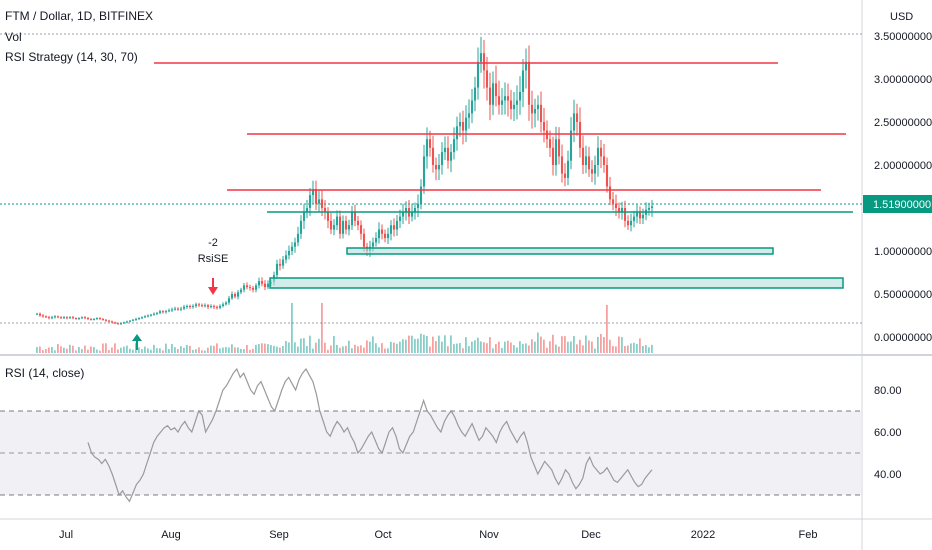 This screenshot has height=550, width=932. Describe the element at coordinates (13, 37) in the screenshot. I see `vol-label: Vol` at that location.